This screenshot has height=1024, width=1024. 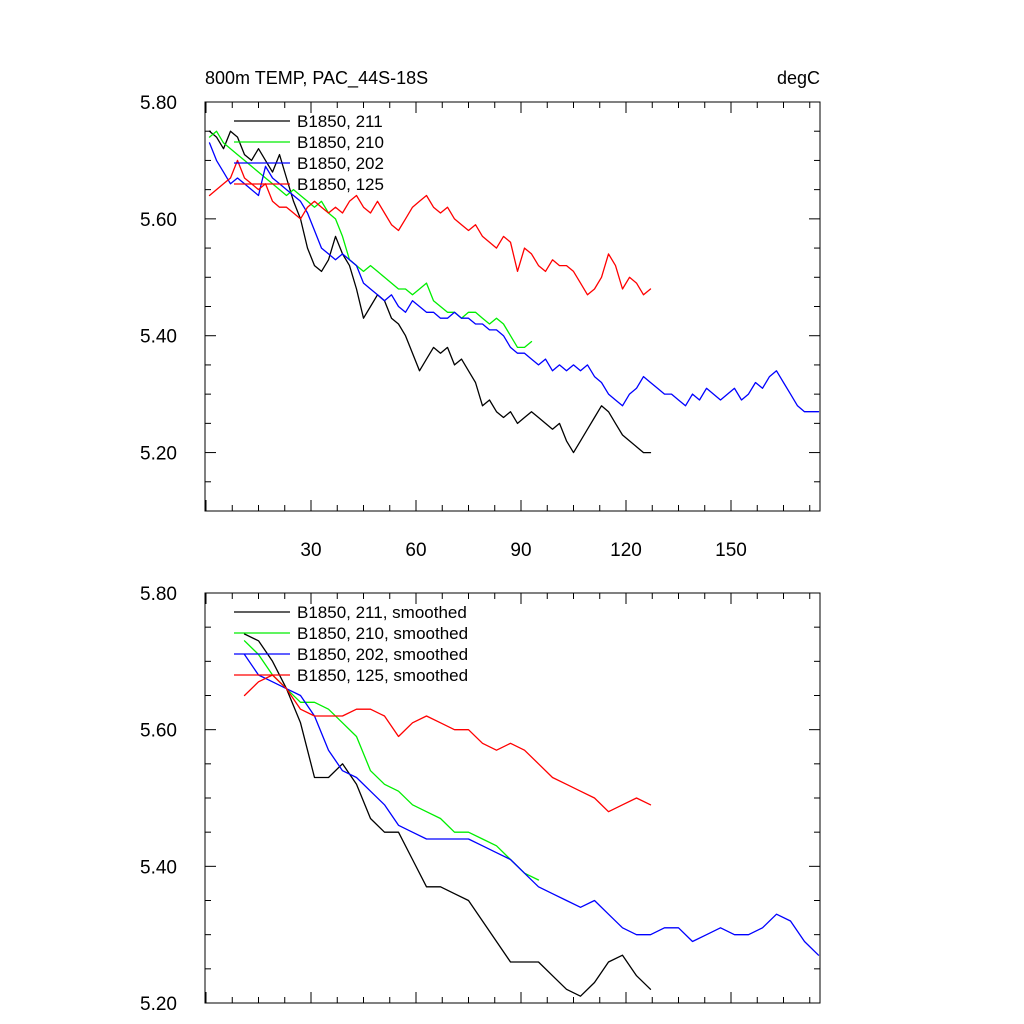 I want to click on legend-label-4: B1850, 125, smoothed, so click(x=382, y=675).